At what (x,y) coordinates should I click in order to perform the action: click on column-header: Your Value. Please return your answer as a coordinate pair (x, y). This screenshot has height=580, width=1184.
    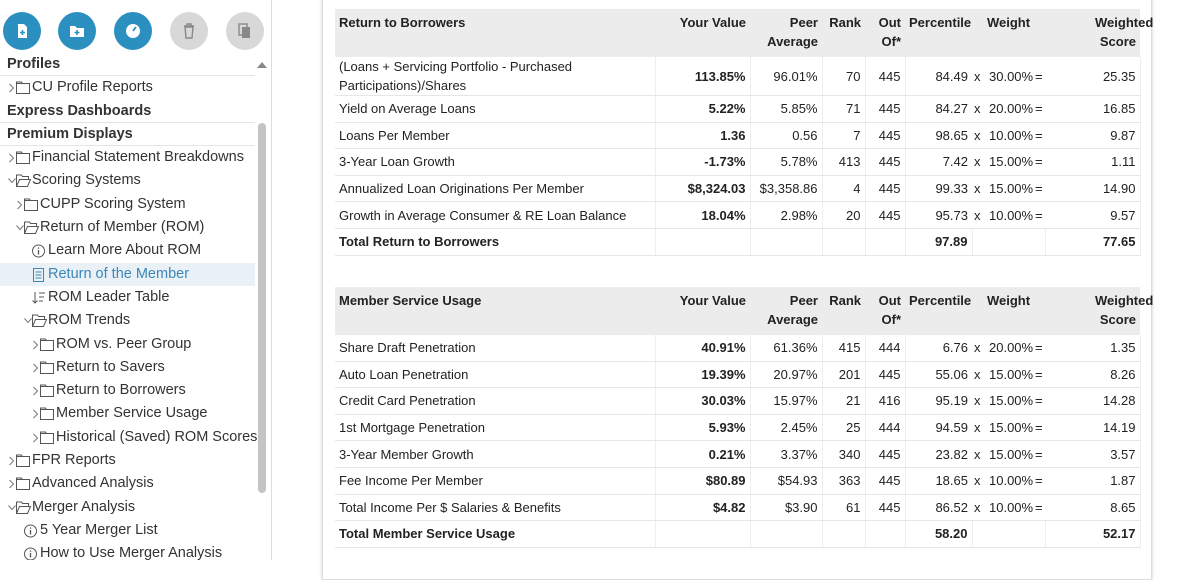
    Looking at the image, I should click on (702, 311).